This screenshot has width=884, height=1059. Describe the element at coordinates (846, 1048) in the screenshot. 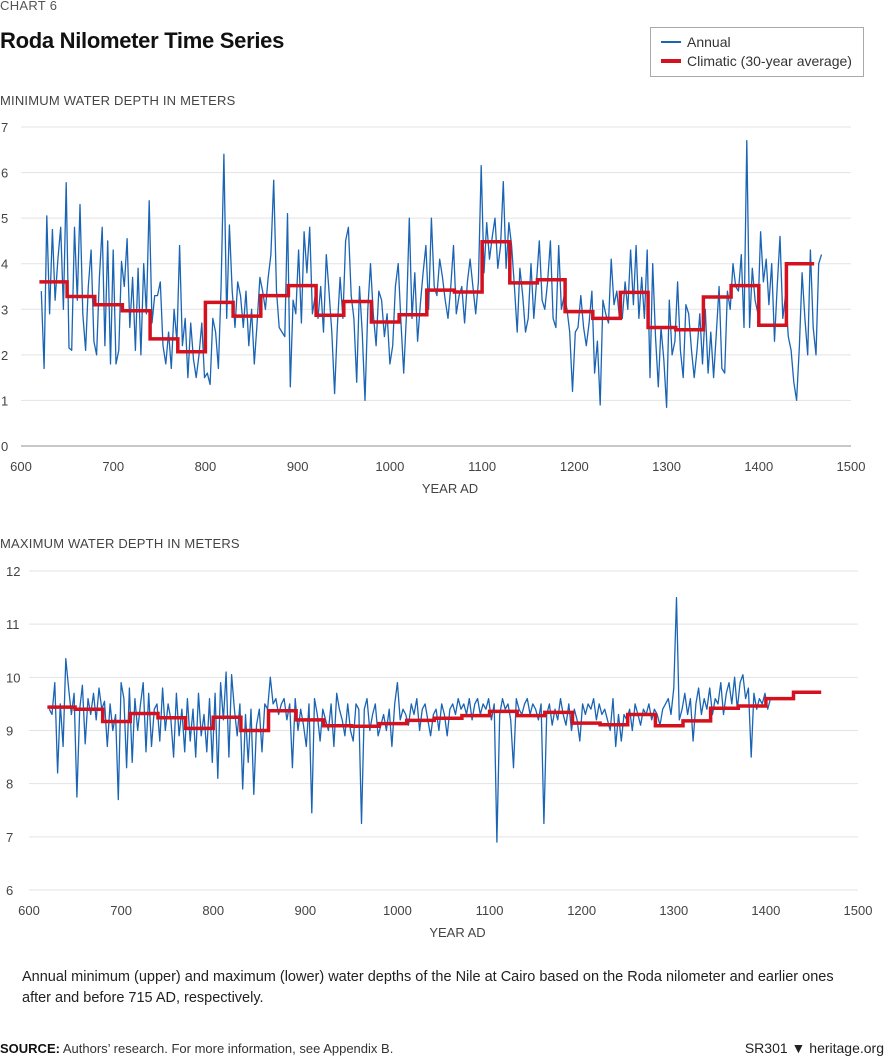

I see `site-link: heritage.org` at that location.